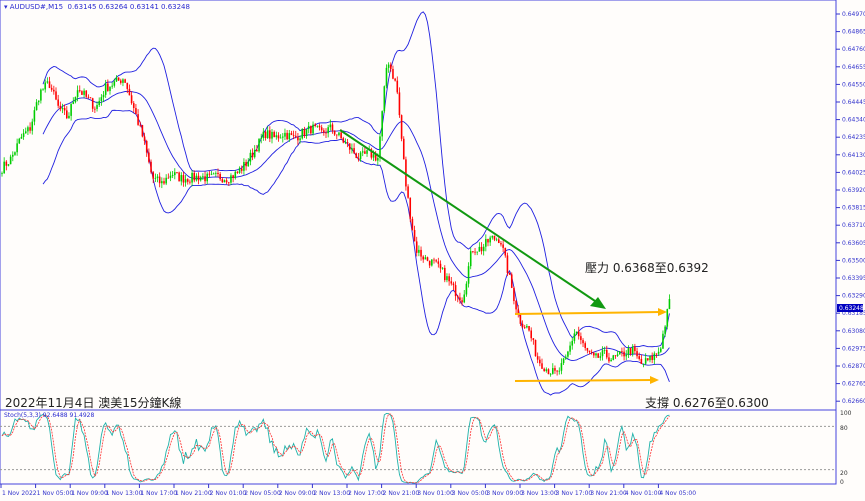 The height and width of the screenshot is (501, 865). I want to click on stoch-level-80: 80, so click(844, 428).